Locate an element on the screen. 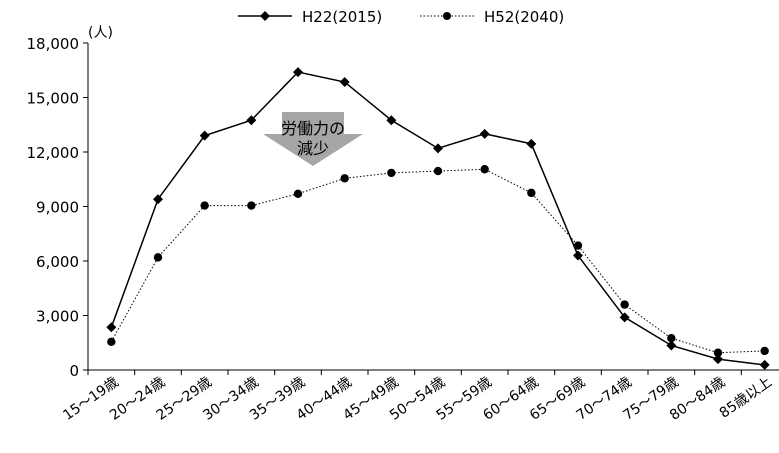 This screenshot has width=779, height=453. y-axis-ticks: 0 3,000 6,000 9,000 12,000 15,000 18,000 is located at coordinates (57, 207).